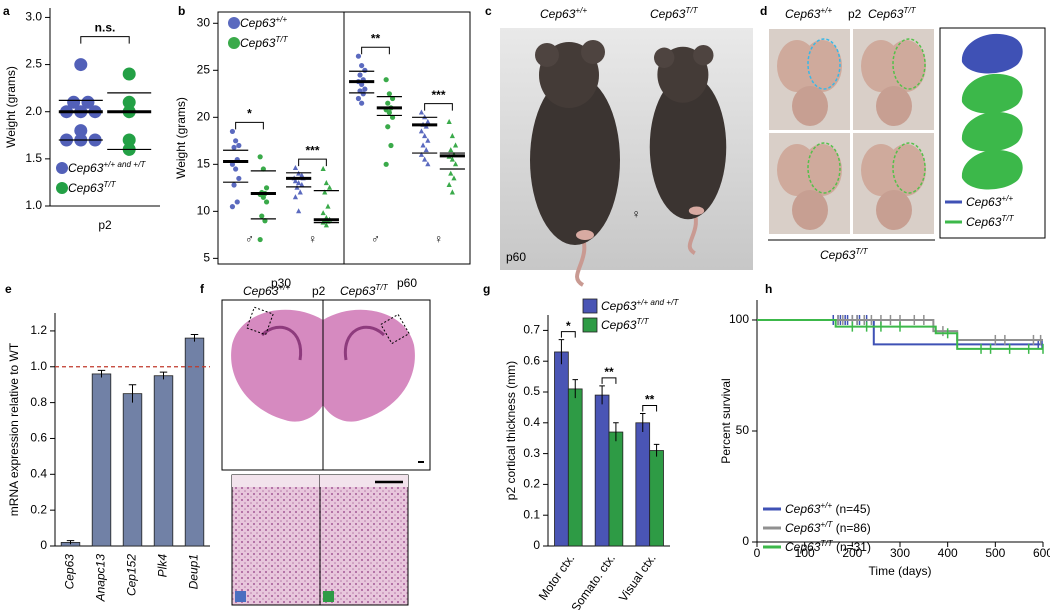  I want to click on brain-section, so click(277, 365).